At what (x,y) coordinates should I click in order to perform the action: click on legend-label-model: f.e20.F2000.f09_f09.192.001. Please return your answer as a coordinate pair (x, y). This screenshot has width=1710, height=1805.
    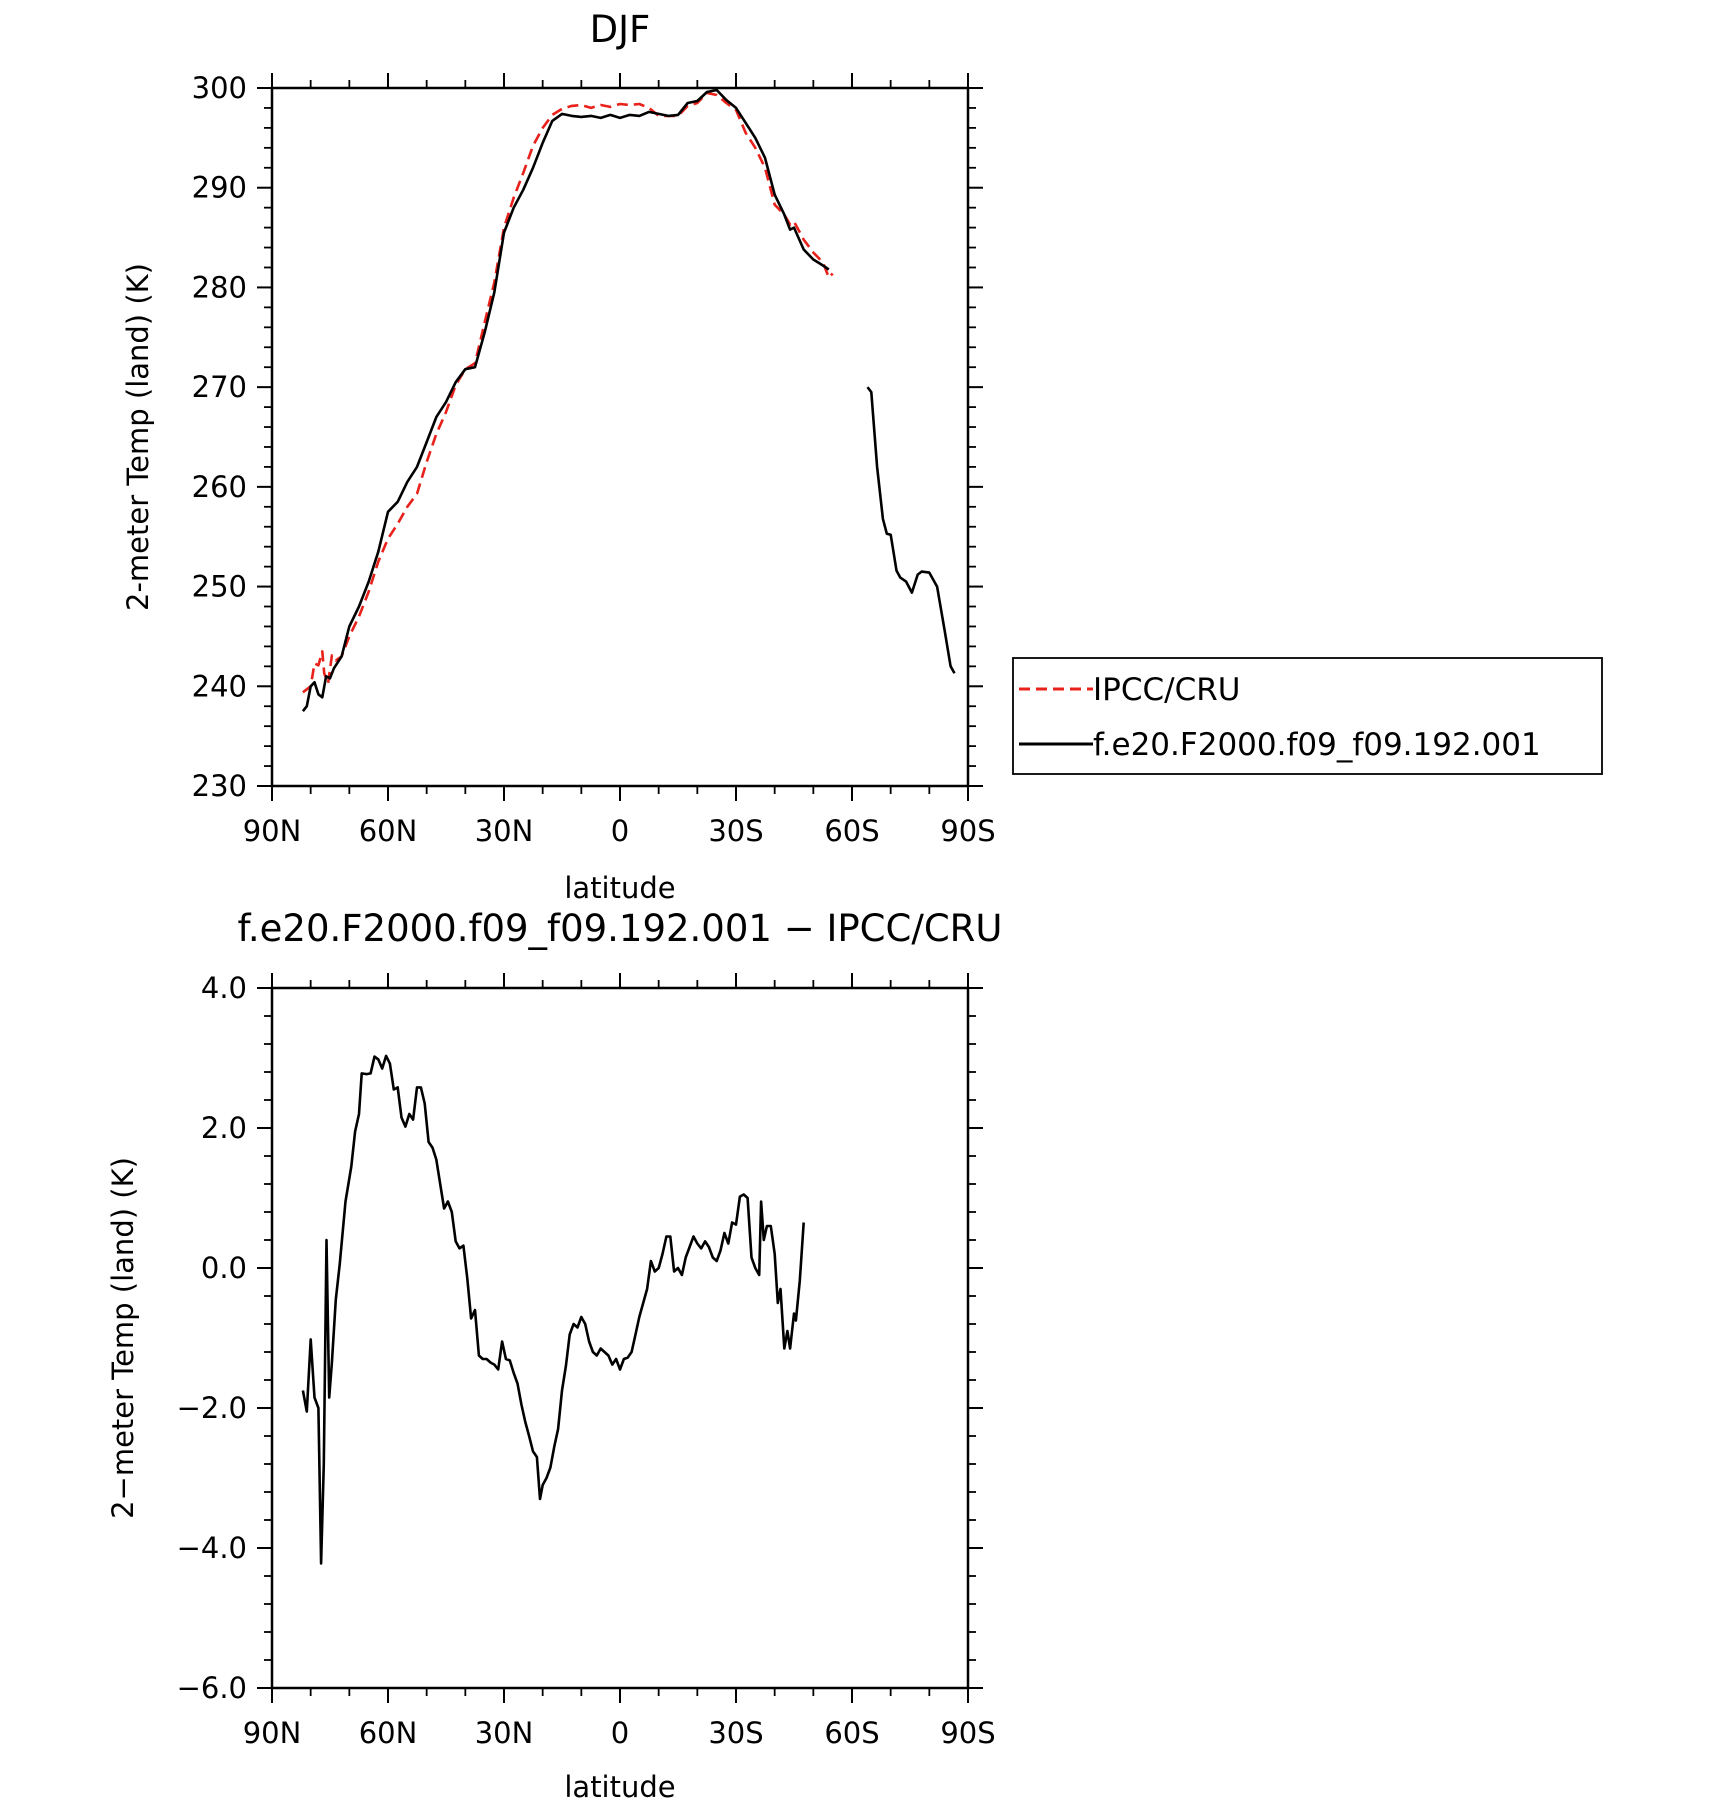
    Looking at the image, I should click on (1317, 745).